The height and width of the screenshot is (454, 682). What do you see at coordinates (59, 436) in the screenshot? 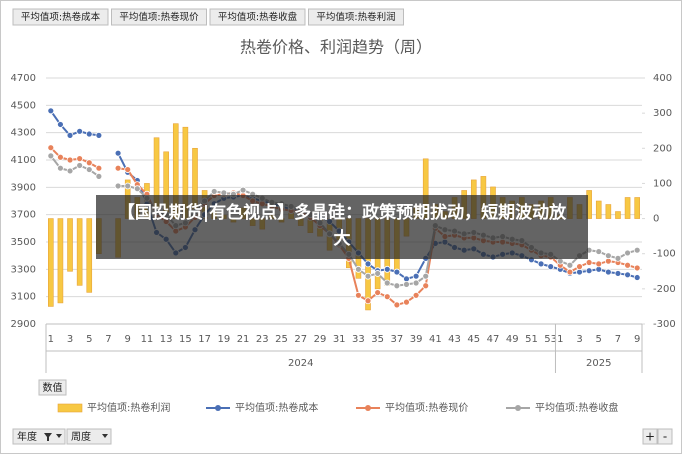
I see `dropdown-arrow` at bounding box center [59, 436].